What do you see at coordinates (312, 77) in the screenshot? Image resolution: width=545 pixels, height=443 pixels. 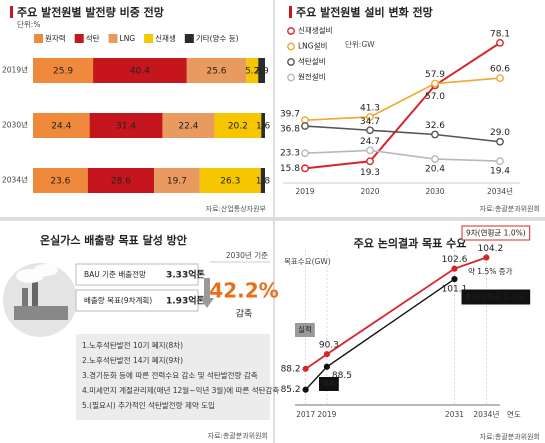 I see `legend-label: 원전설비` at bounding box center [312, 77].